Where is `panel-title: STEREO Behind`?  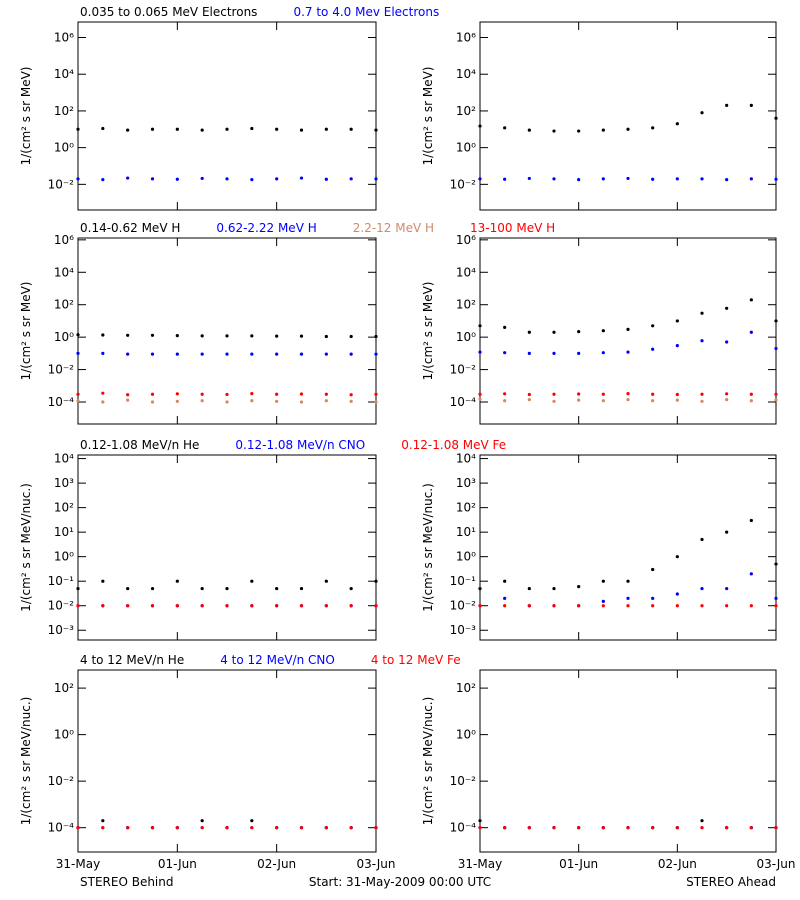 panel-title: STEREO Behind is located at coordinates (127, 882).